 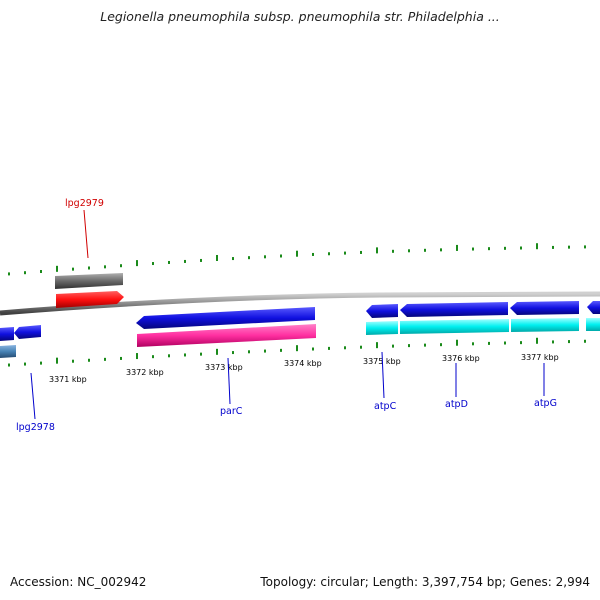 I want to click on gene-label-lpg2978: lpg2978, so click(x=35, y=427).